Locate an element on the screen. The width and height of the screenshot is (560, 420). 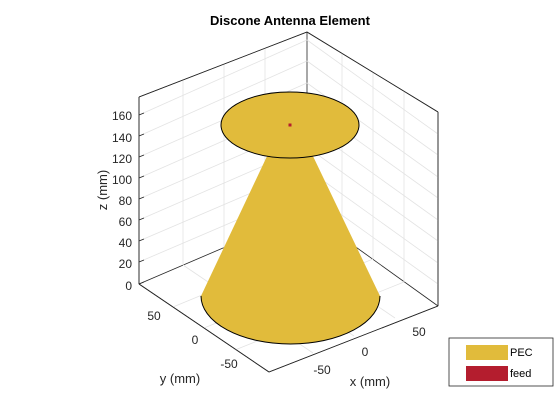
y-tick-label: -50 is located at coordinates (229, 364).